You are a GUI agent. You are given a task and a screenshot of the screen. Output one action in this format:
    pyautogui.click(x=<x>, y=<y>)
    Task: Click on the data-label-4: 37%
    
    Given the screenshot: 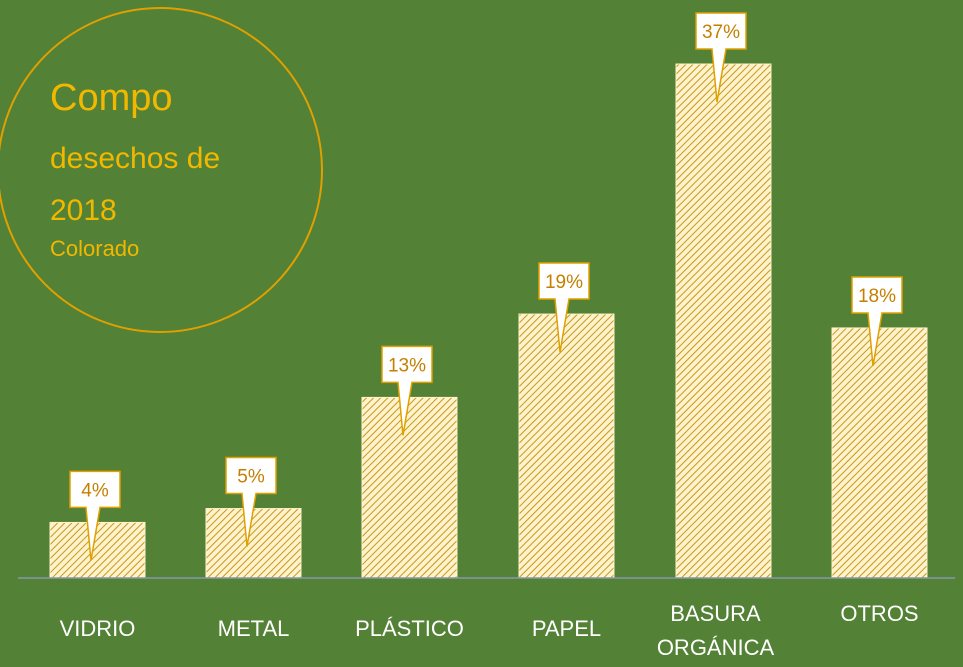 What is the action you would take?
    pyautogui.click(x=721, y=32)
    